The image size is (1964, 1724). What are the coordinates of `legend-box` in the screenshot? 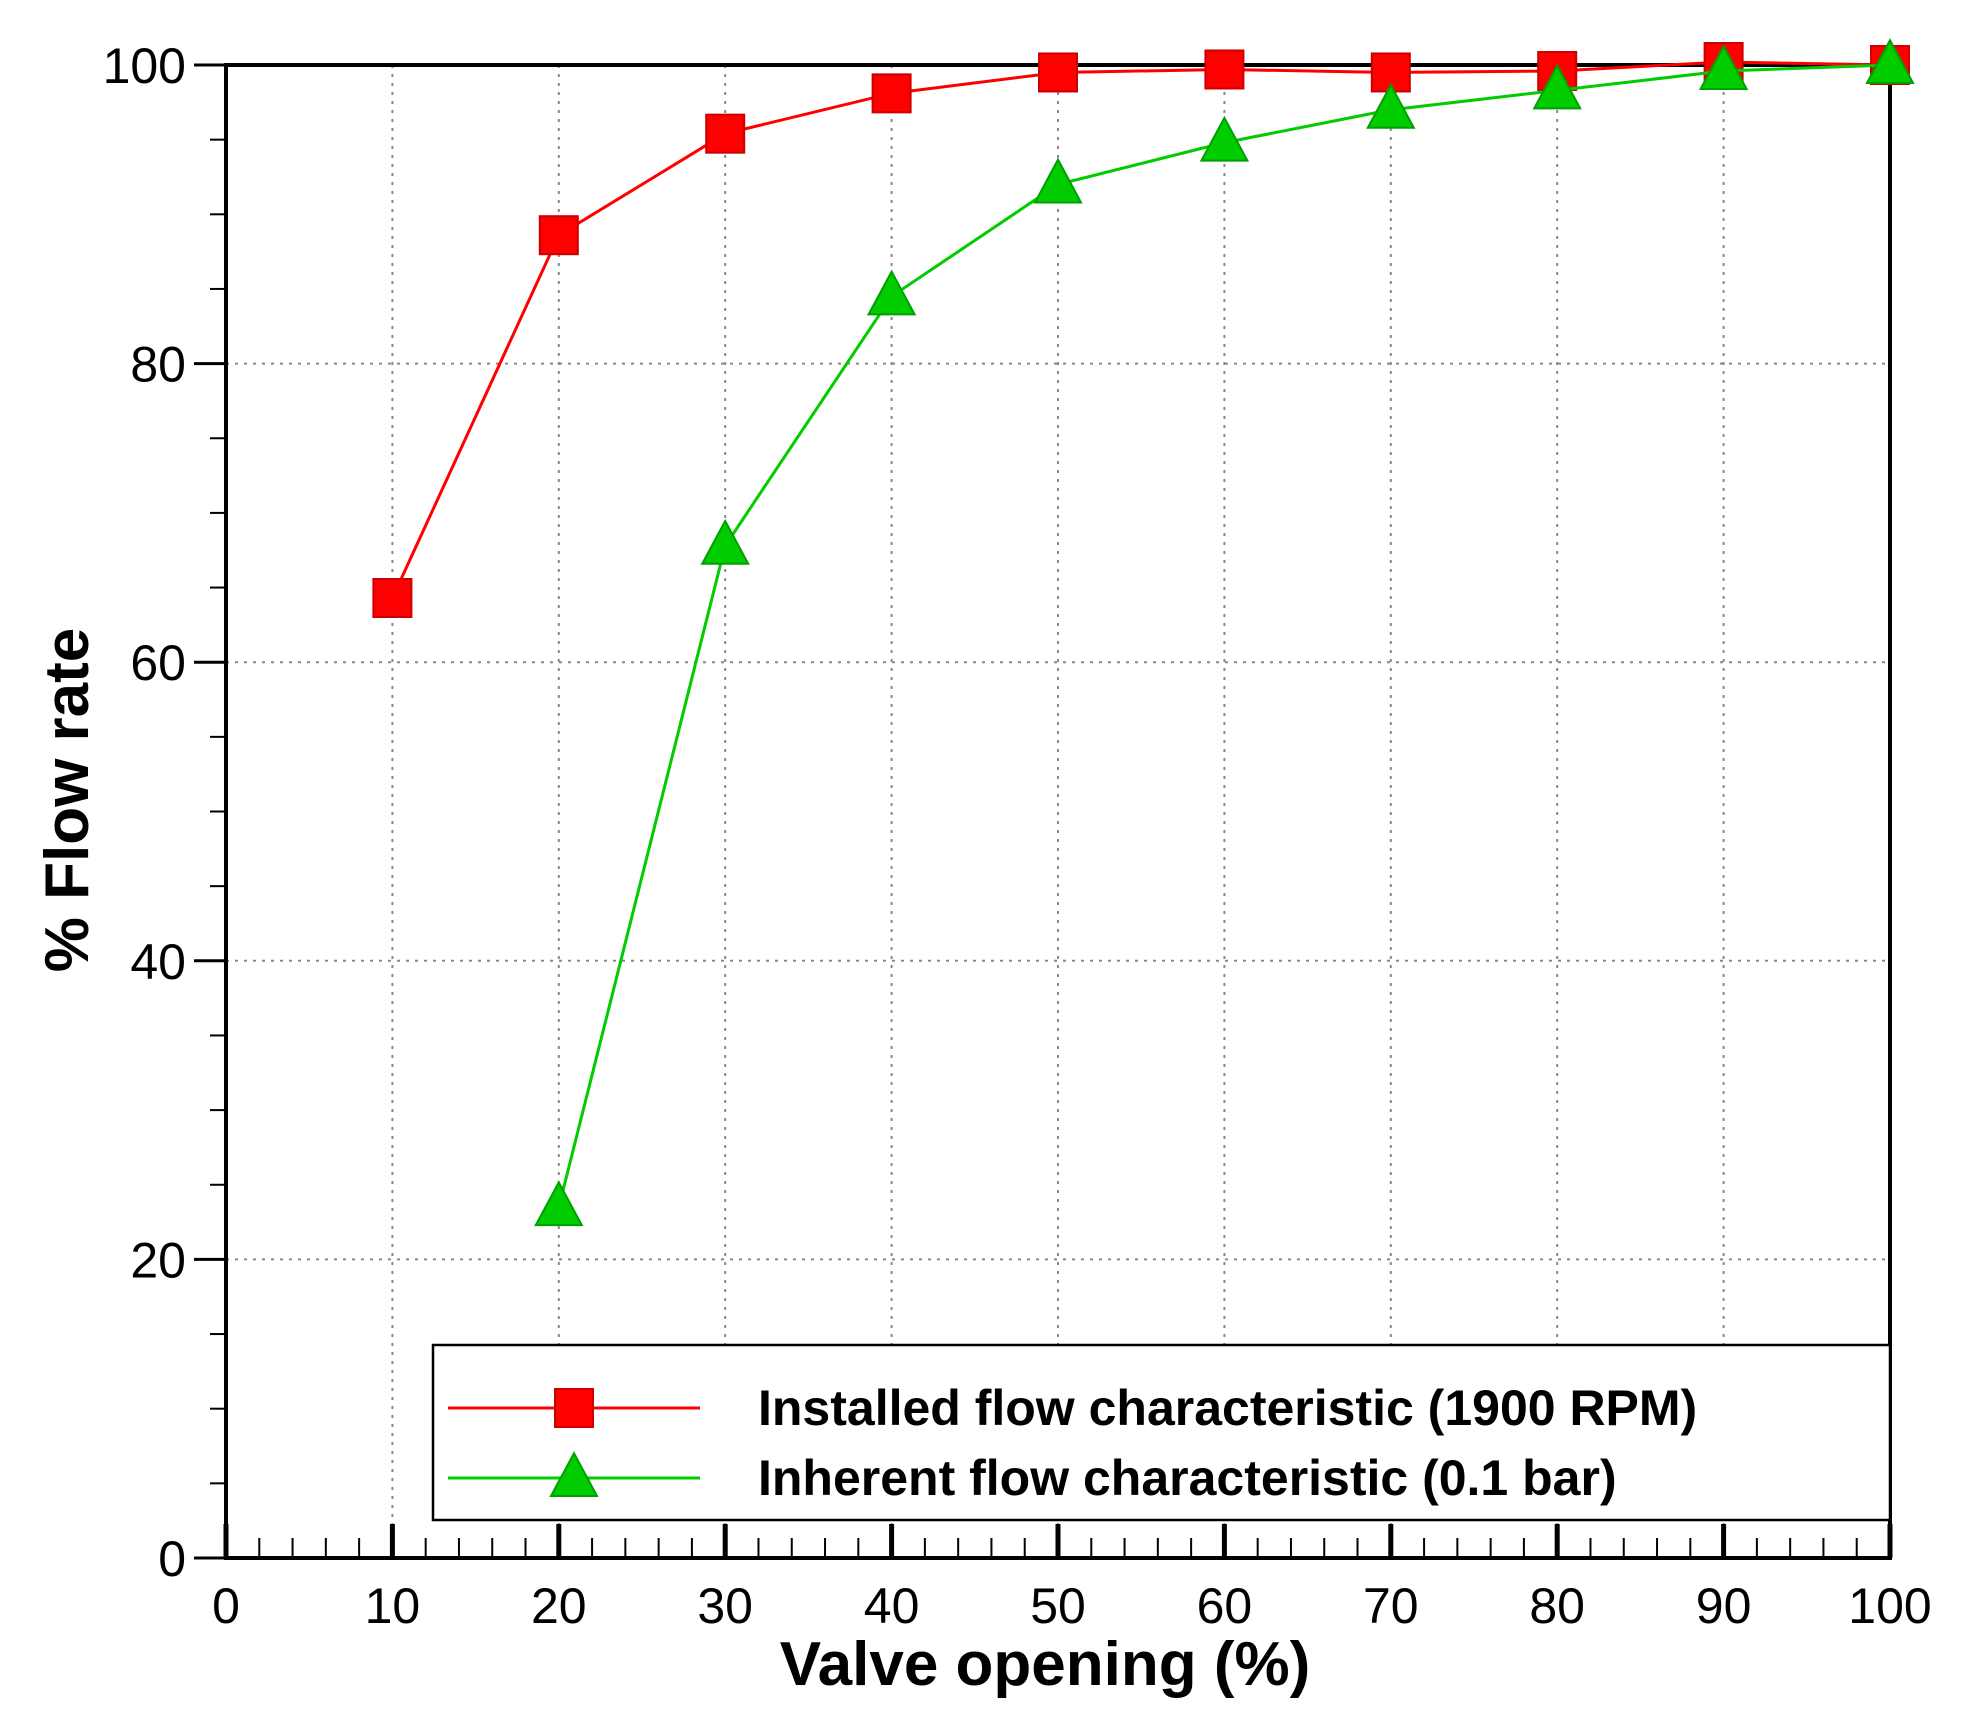 It's located at (1161, 1432).